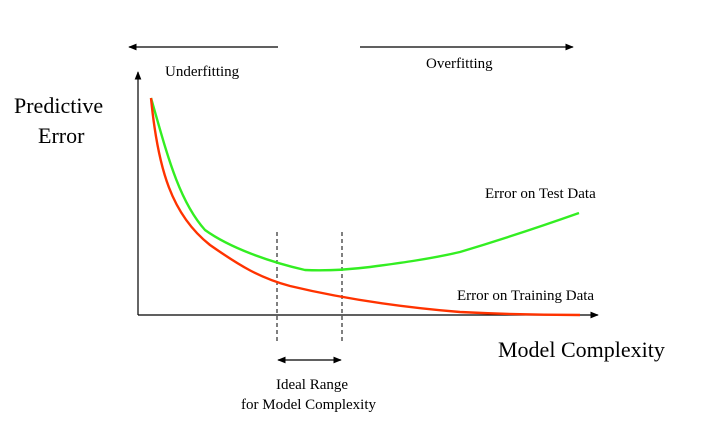 The width and height of the screenshot is (708, 426). I want to click on y-axis-label-line2: Error, so click(61, 135).